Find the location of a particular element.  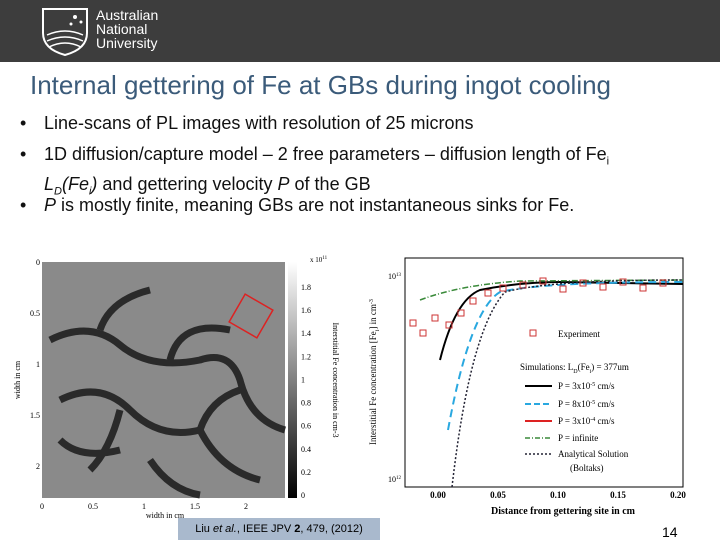

legend-item: P = infinite is located at coordinates (578, 438).